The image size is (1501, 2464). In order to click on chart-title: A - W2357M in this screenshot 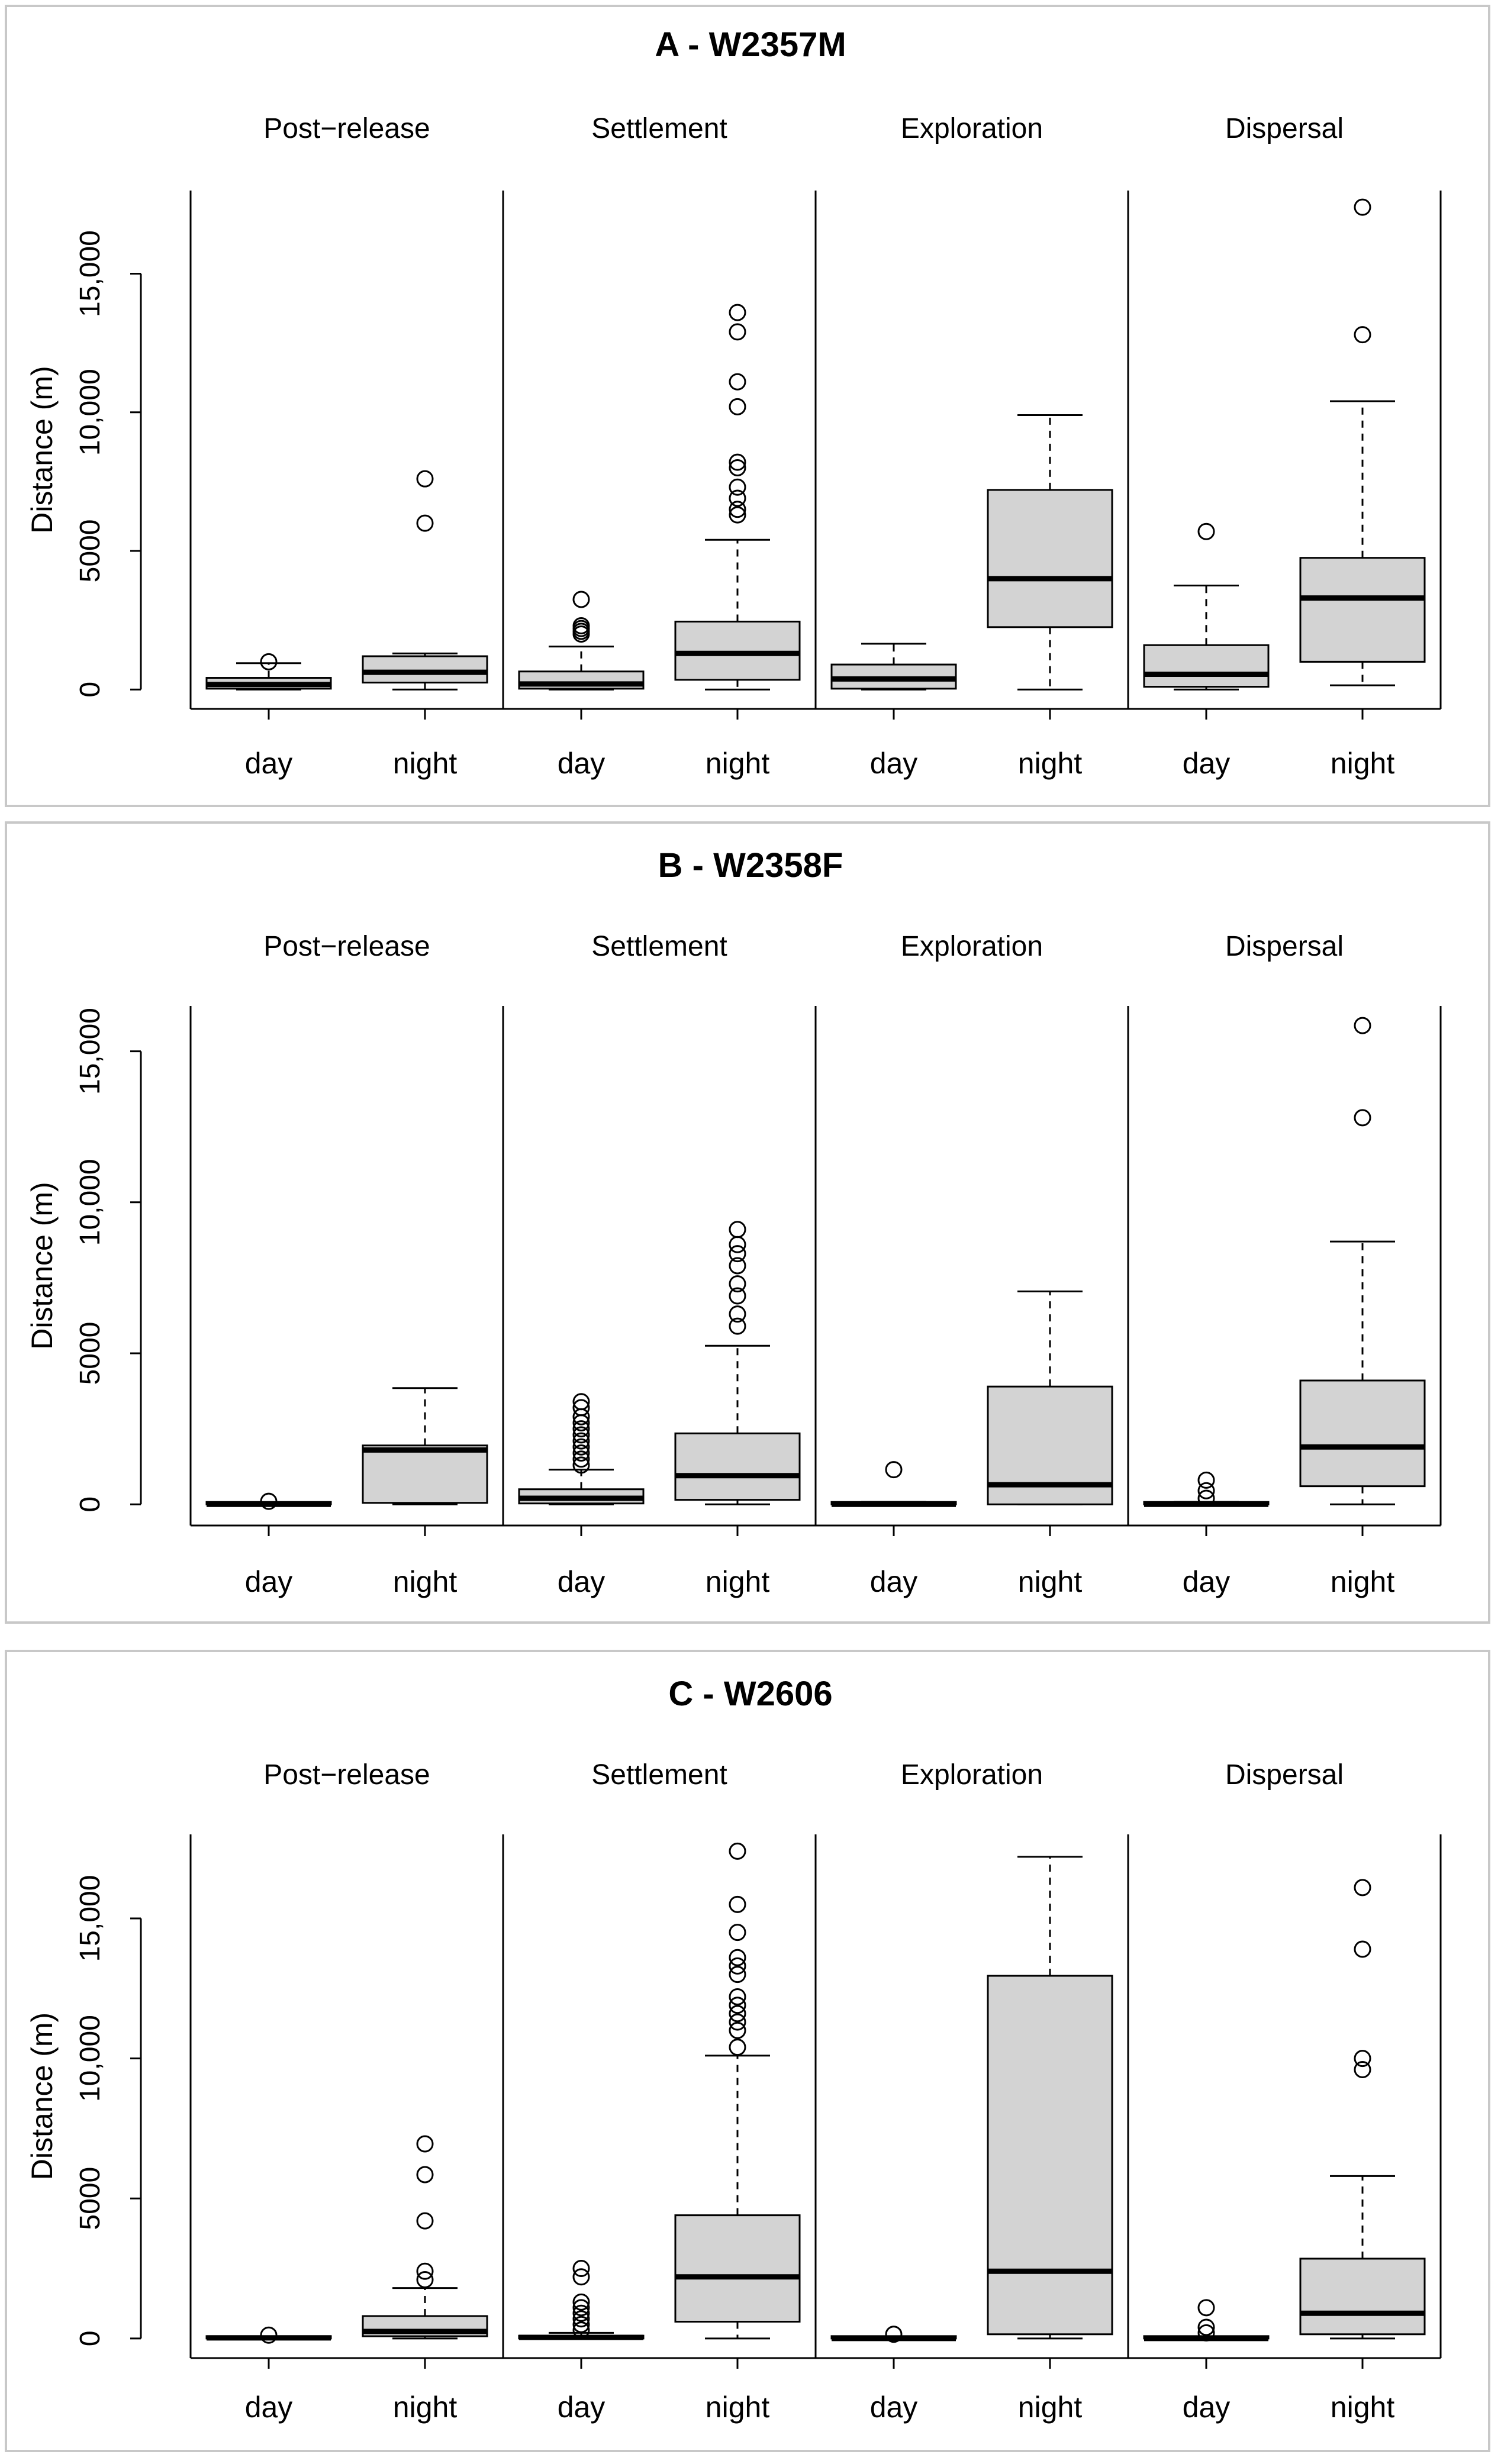, I will do `click(750, 44)`.